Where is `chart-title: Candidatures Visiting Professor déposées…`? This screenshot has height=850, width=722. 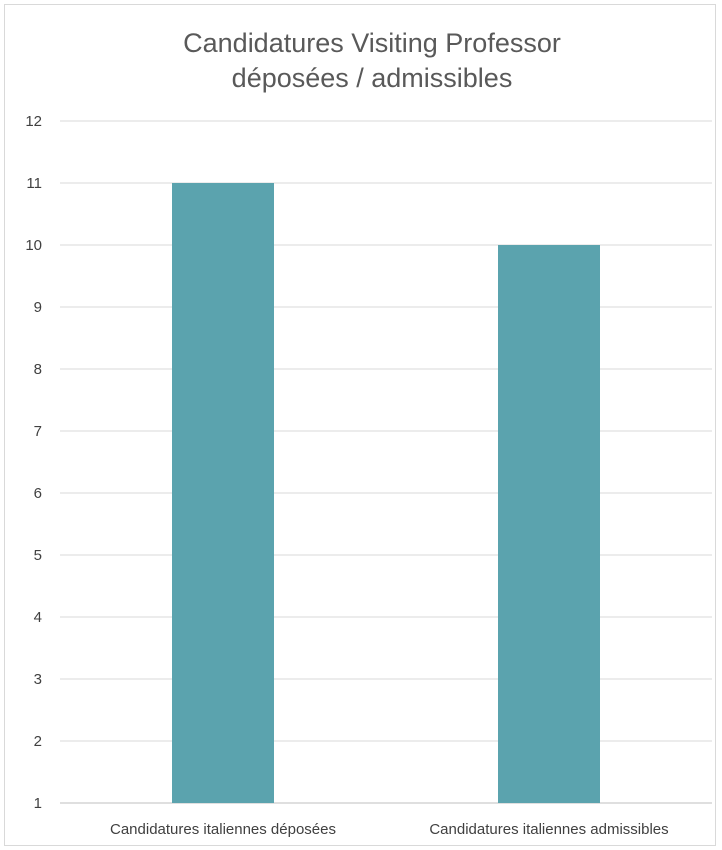
chart-title: Candidatures Visiting Professor déposées… is located at coordinates (372, 60).